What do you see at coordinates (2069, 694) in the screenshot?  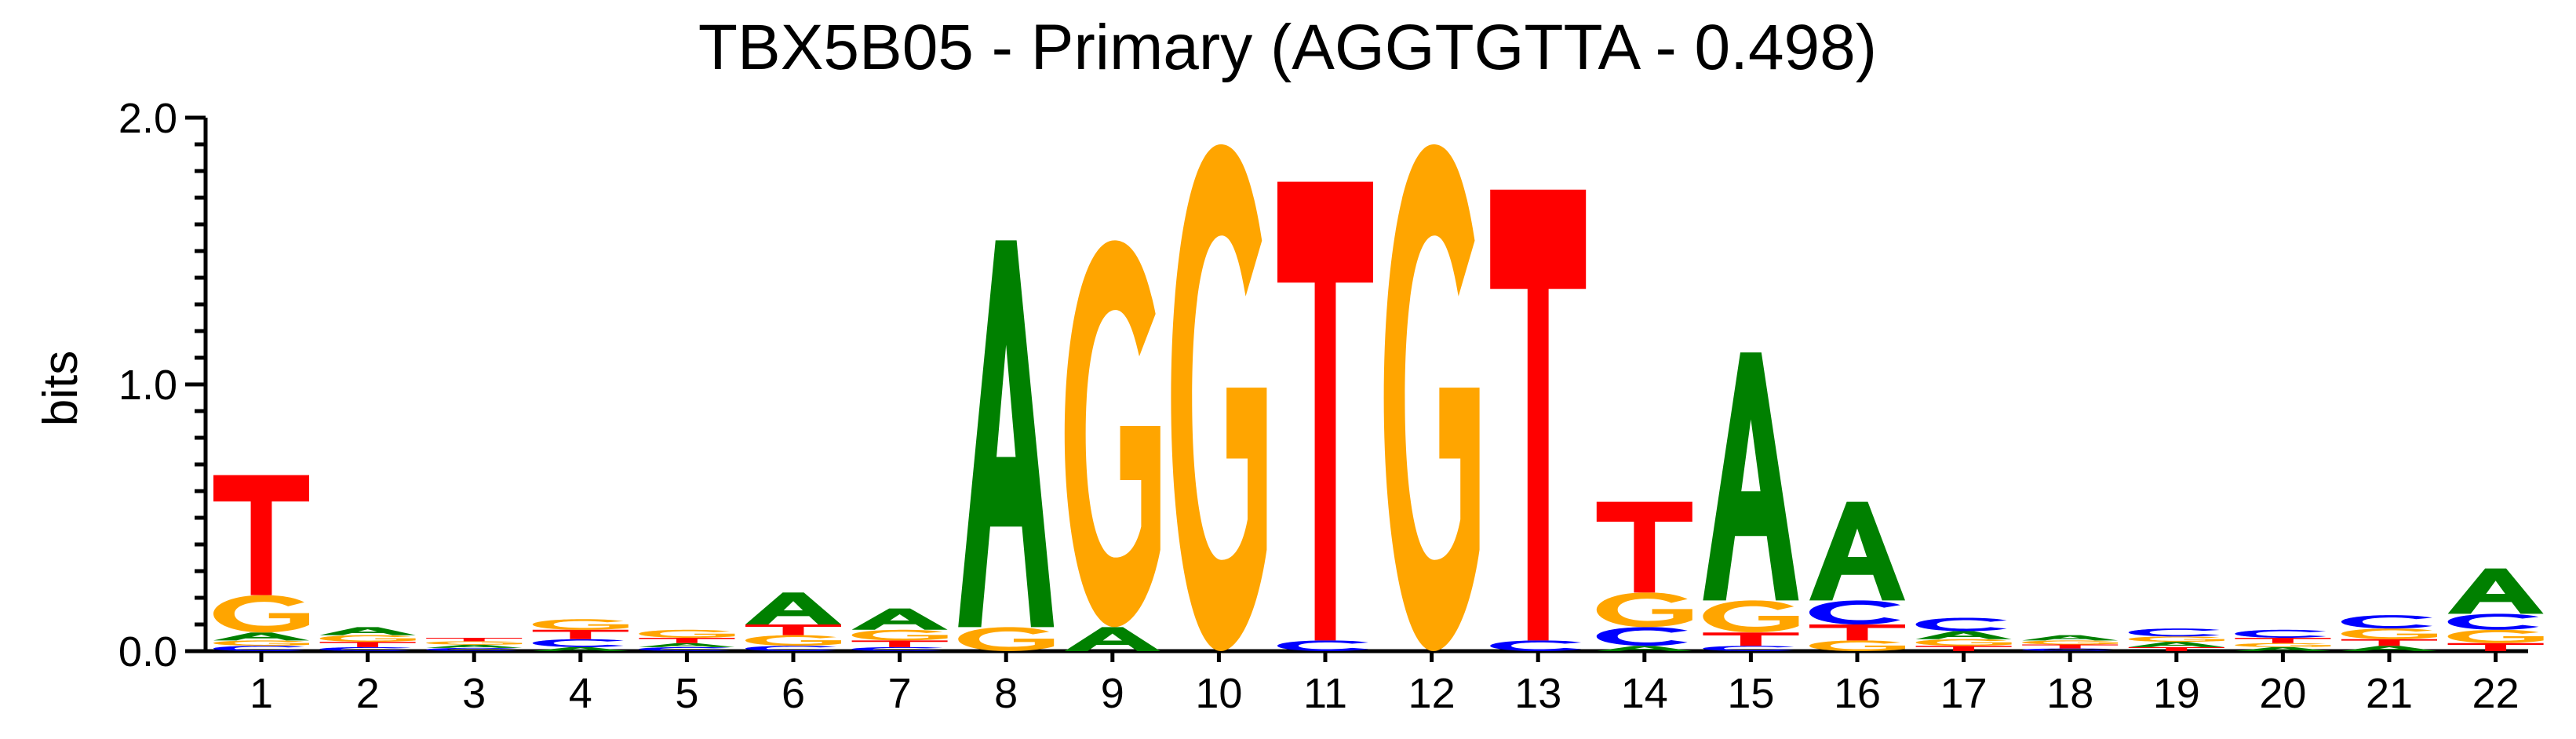 I see `x-tick-label: 18` at bounding box center [2069, 694].